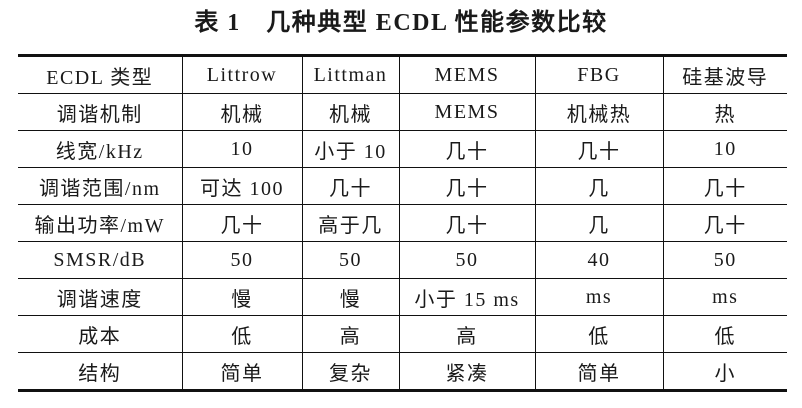 The height and width of the screenshot is (408, 802). I want to click on table-cell: 小于 10, so click(350, 149).